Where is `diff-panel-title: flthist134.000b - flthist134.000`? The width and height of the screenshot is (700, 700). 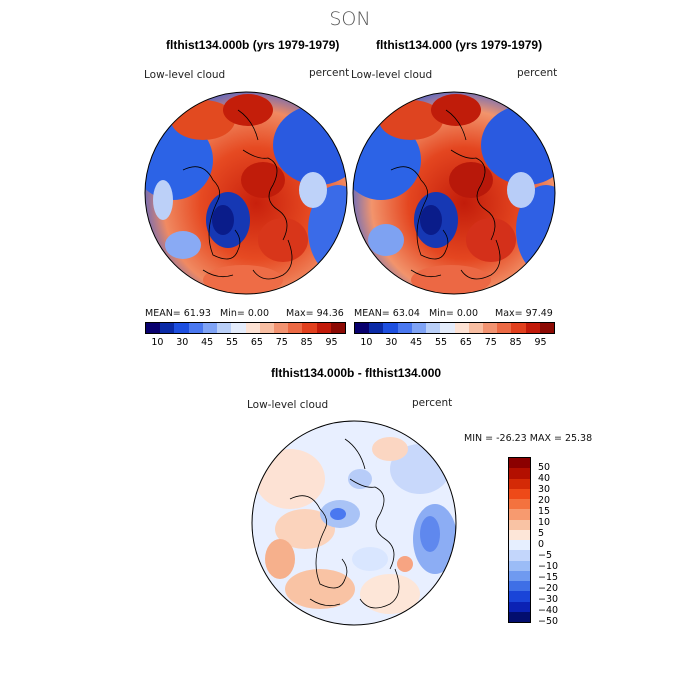
diff-panel-title: flthist134.000b - flthist134.000 is located at coordinates (356, 373).